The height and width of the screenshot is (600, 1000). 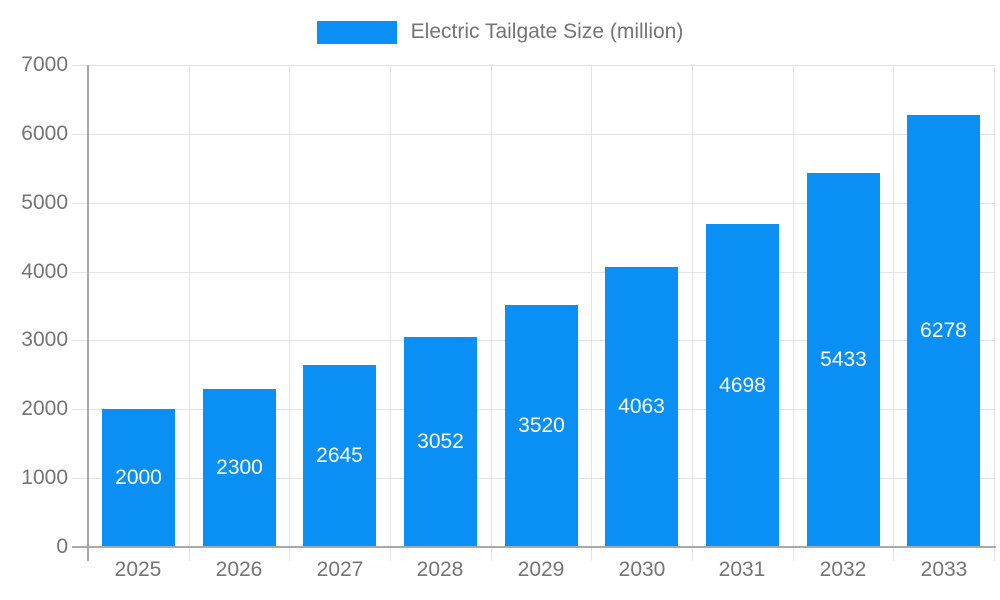 I want to click on y-axis-tick-label: 3000, so click(x=44, y=339).